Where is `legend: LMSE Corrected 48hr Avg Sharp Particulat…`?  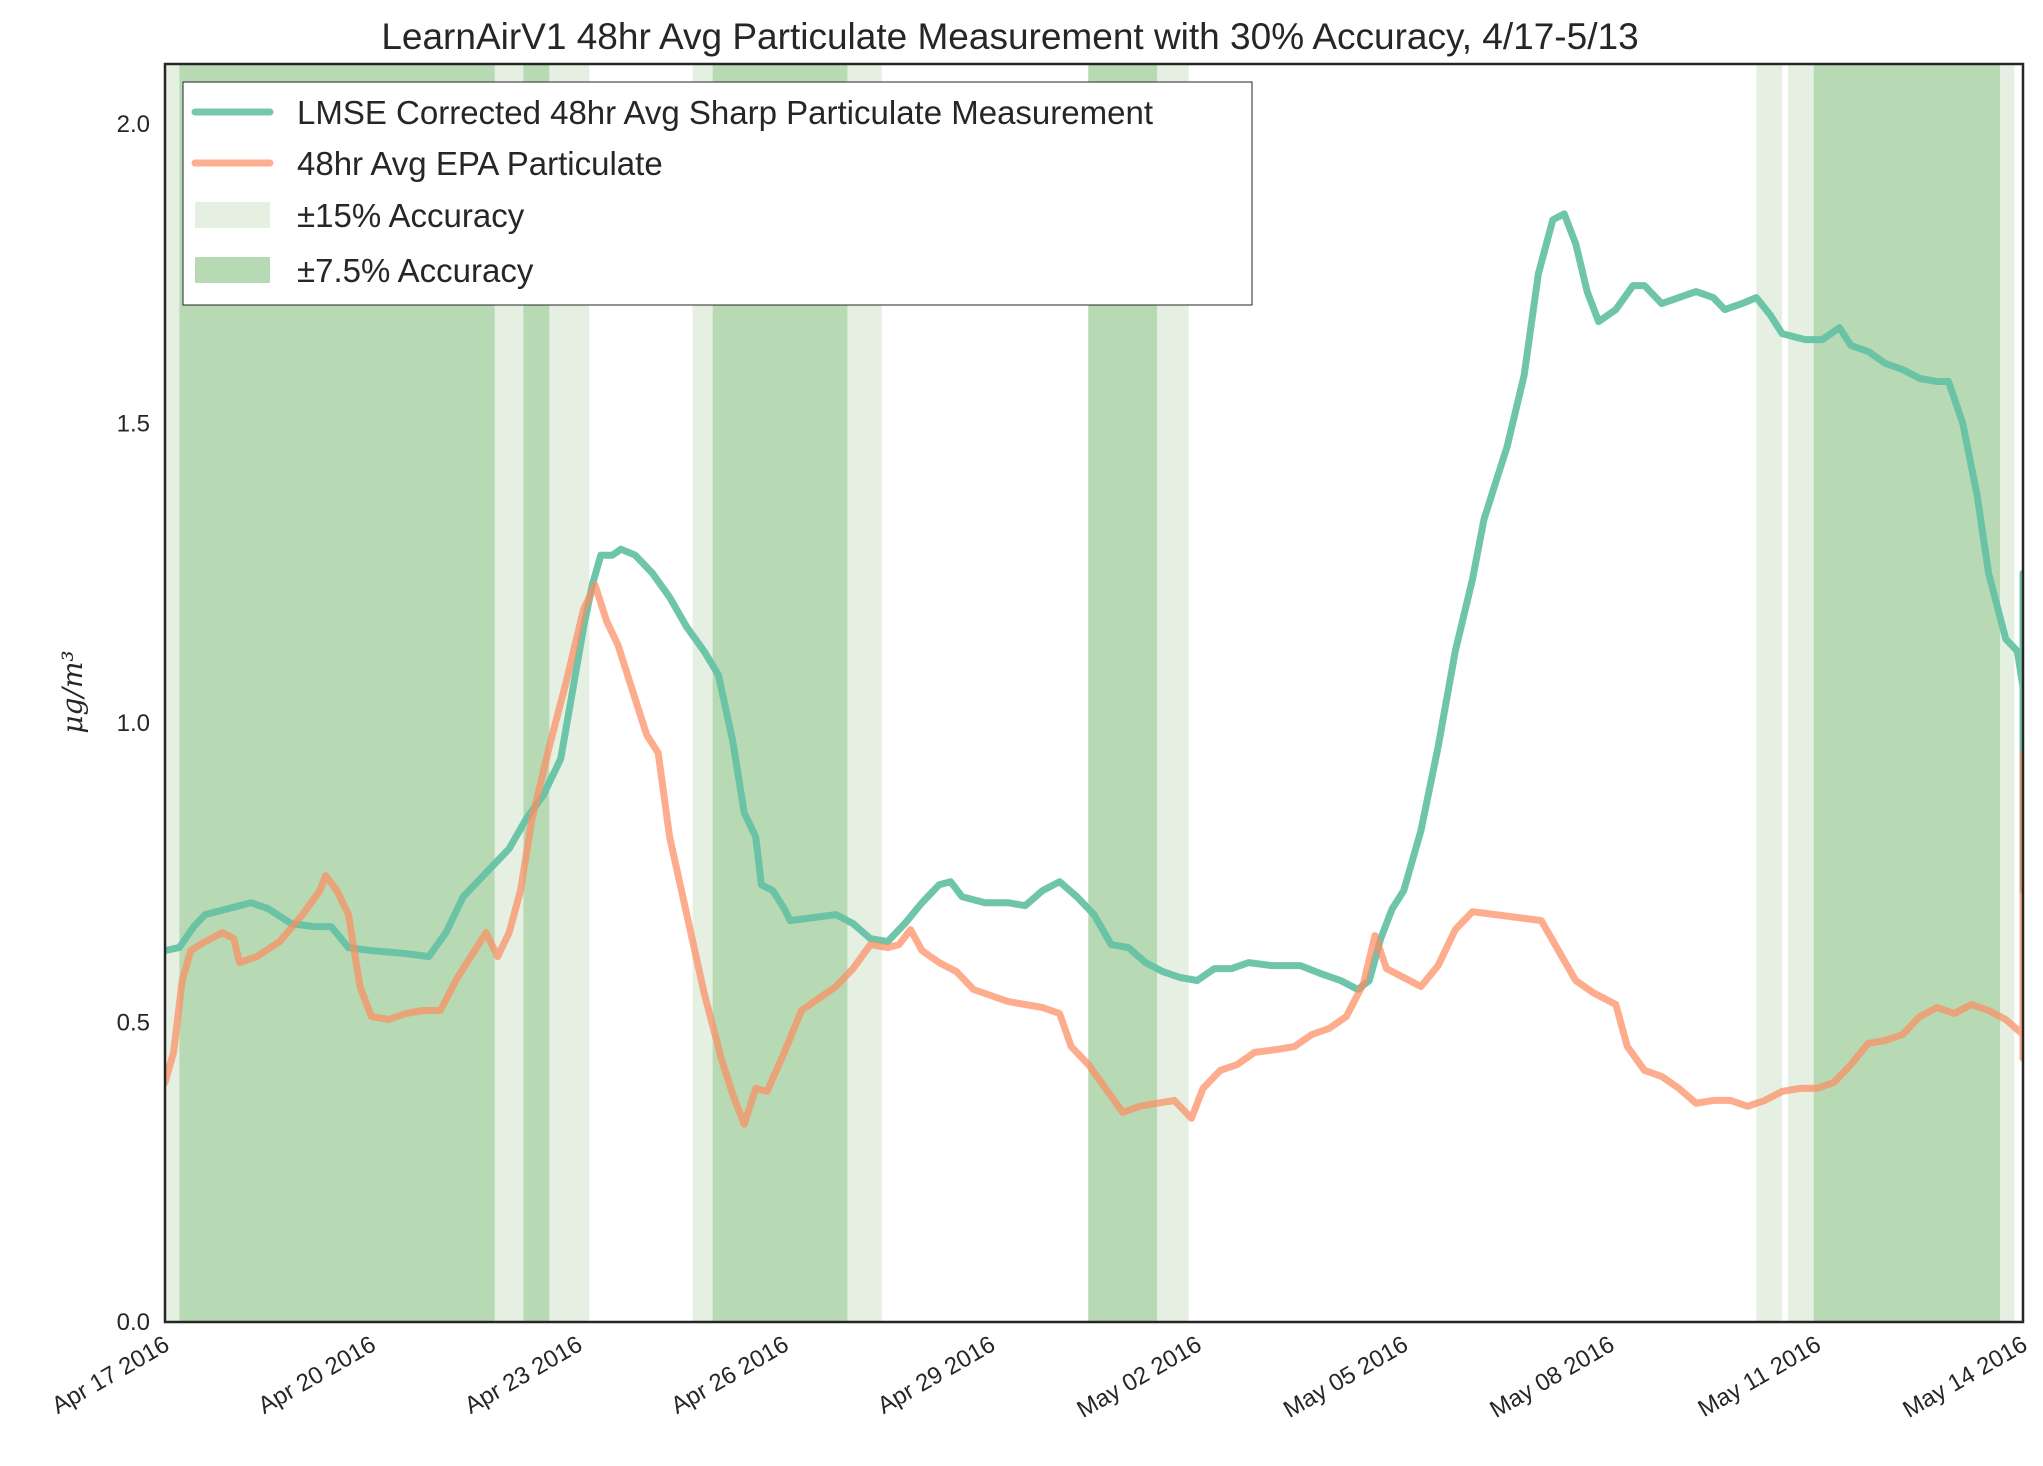 legend: LMSE Corrected 48hr Avg Sharp Particulat… is located at coordinates (717, 193).